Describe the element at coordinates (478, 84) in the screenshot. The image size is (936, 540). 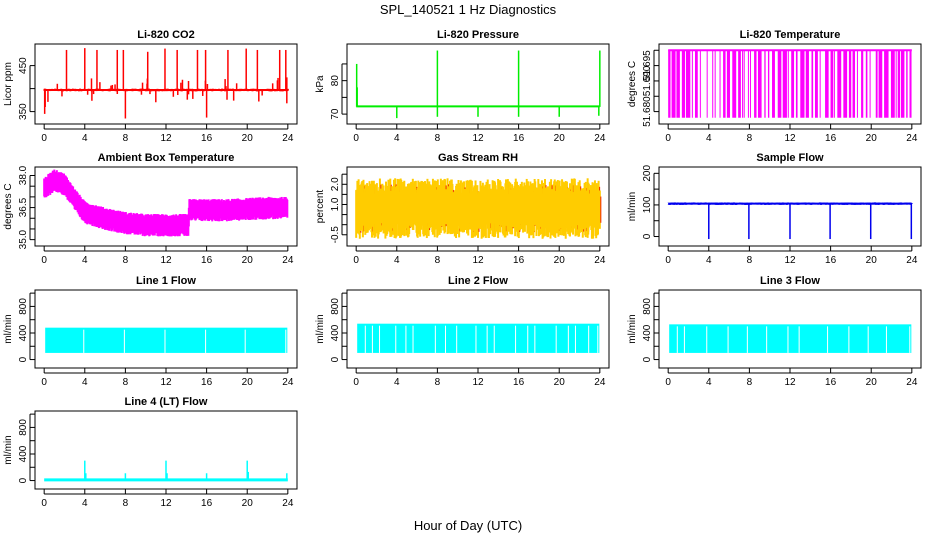
I see `series-pressure` at that location.